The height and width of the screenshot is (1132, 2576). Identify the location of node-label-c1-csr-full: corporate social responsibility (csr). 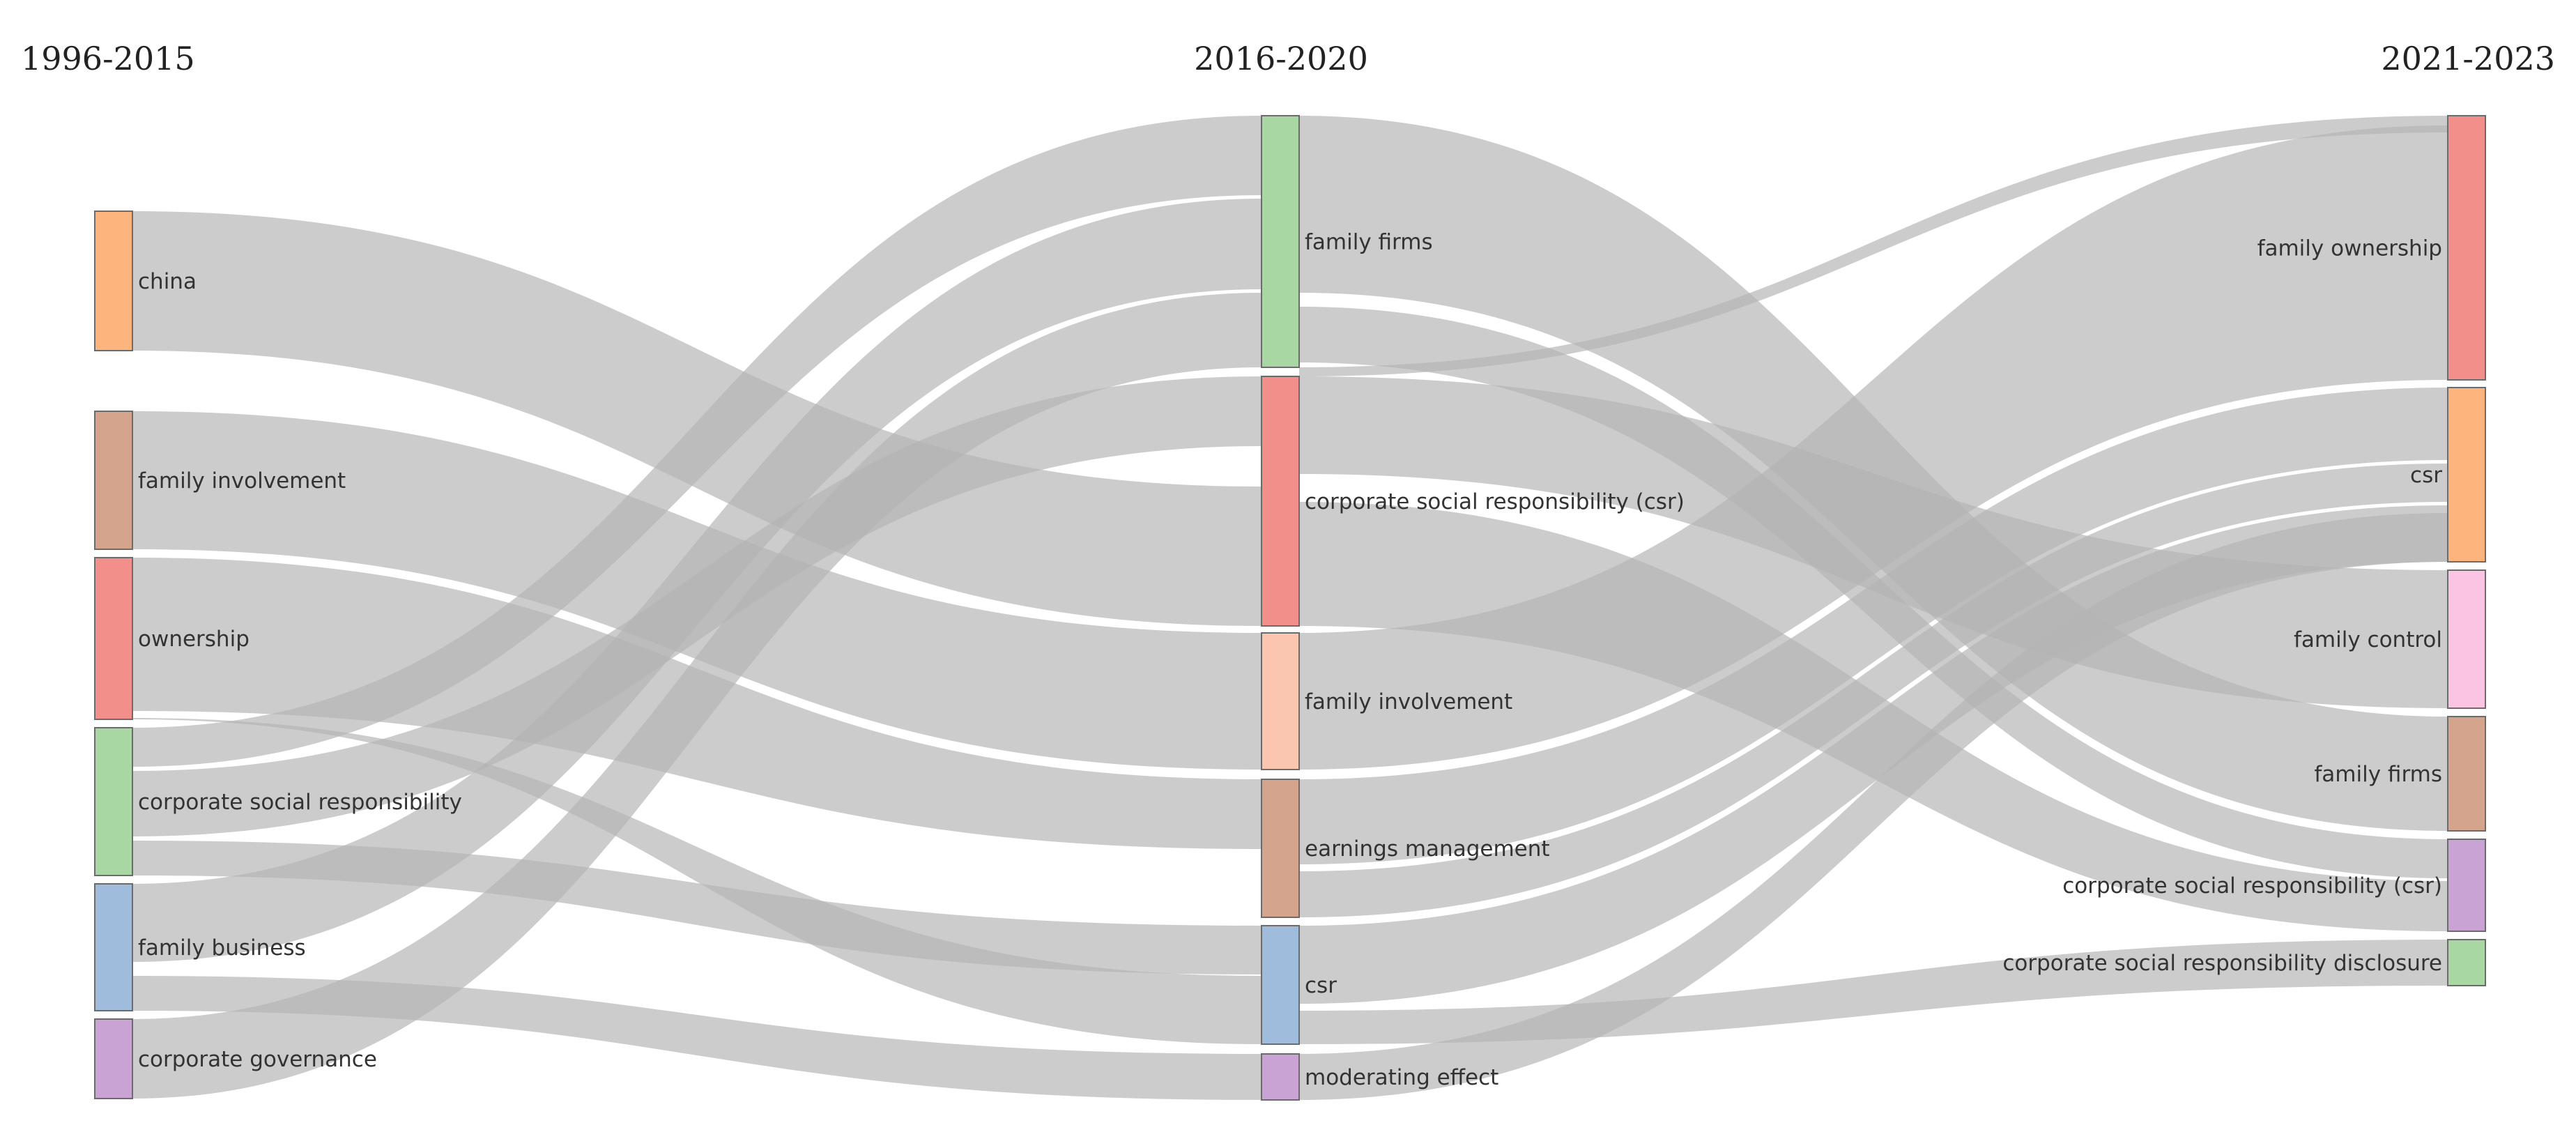
(1495, 501).